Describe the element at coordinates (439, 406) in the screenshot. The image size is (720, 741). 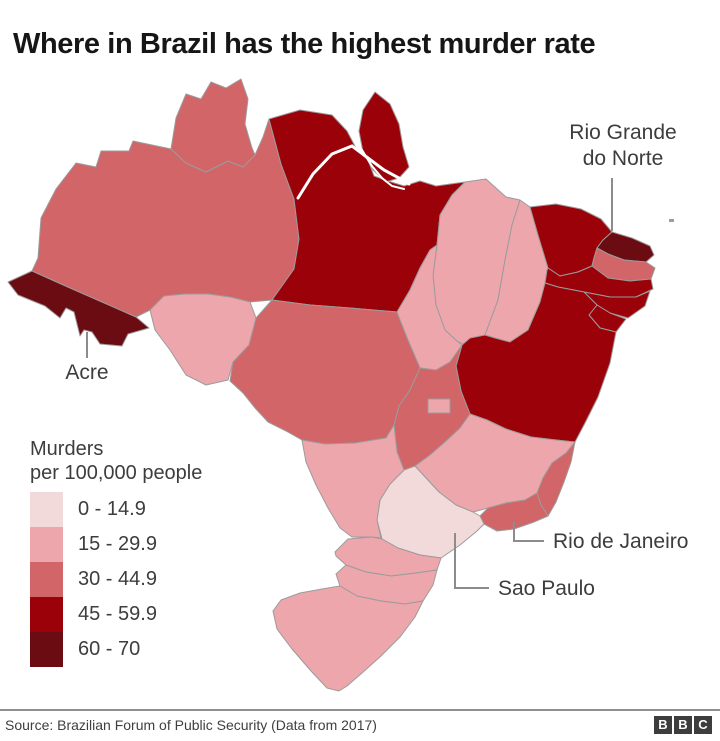
I see `state-distrito-federal` at that location.